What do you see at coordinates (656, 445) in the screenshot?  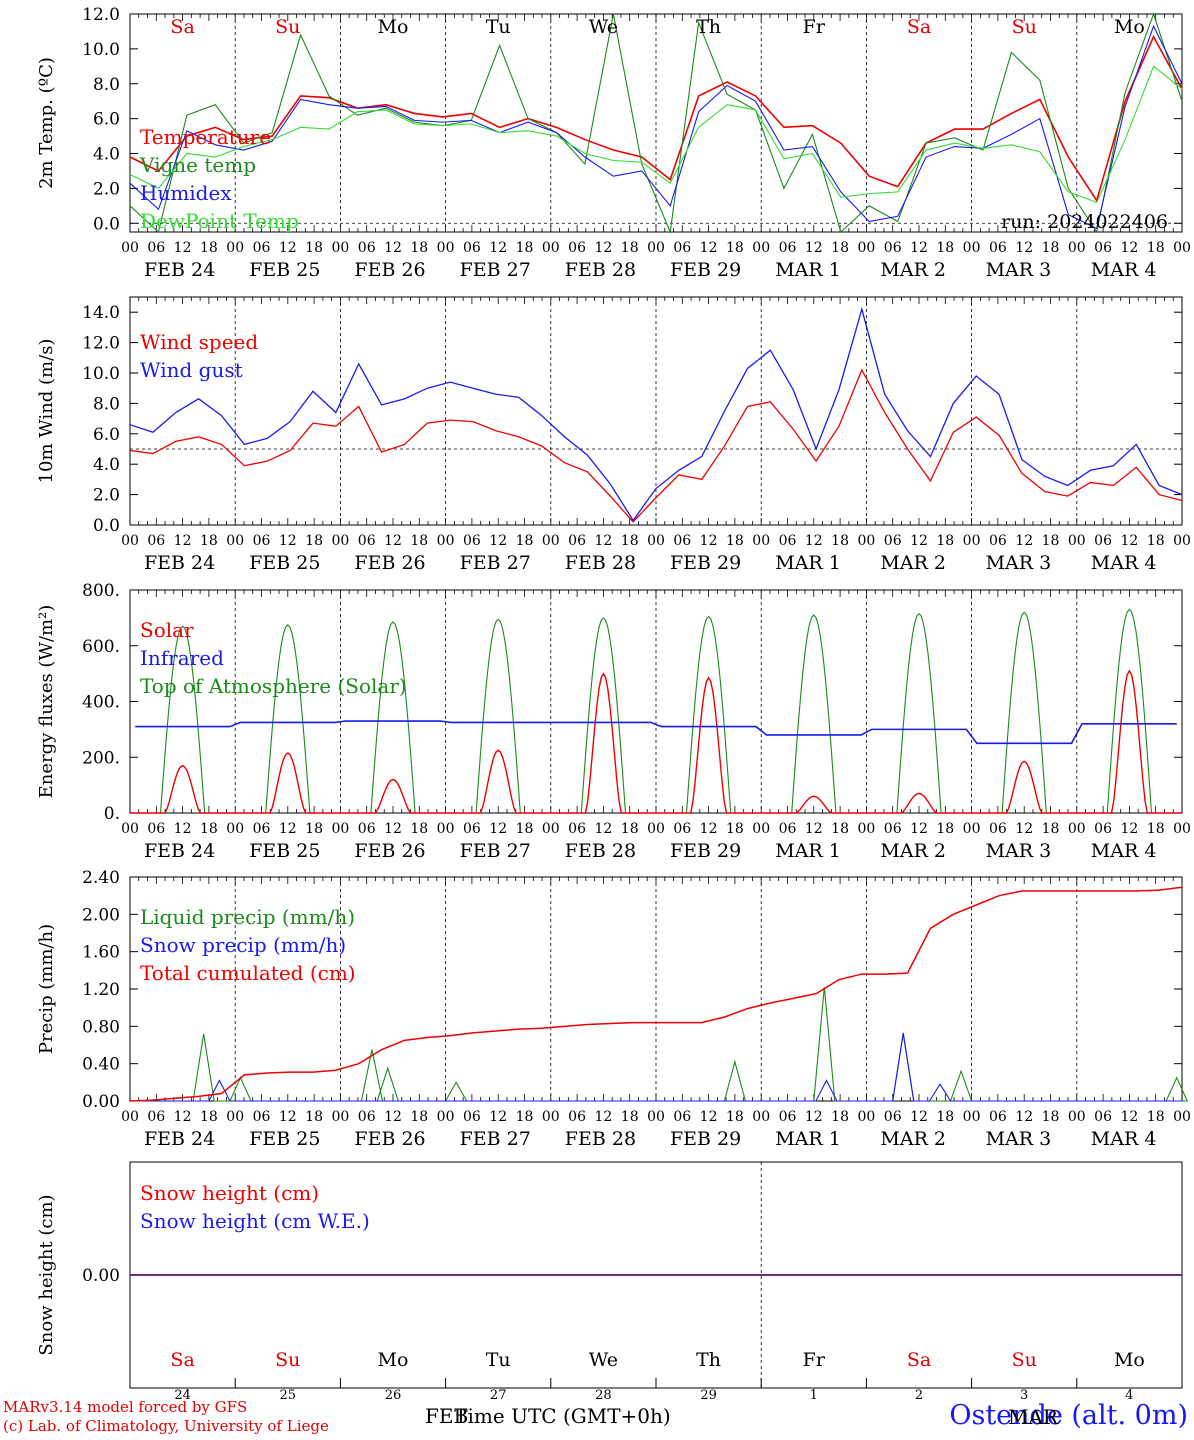 I see `series-wind-speed` at bounding box center [656, 445].